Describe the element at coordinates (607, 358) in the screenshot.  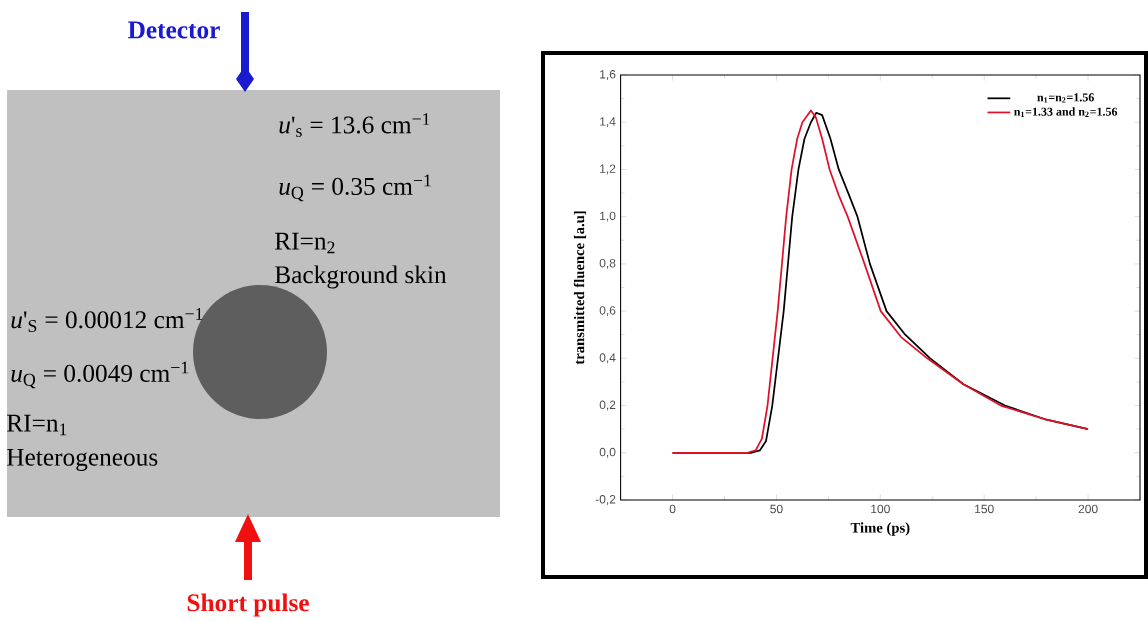
I see `y-tick-label: 0,4` at that location.